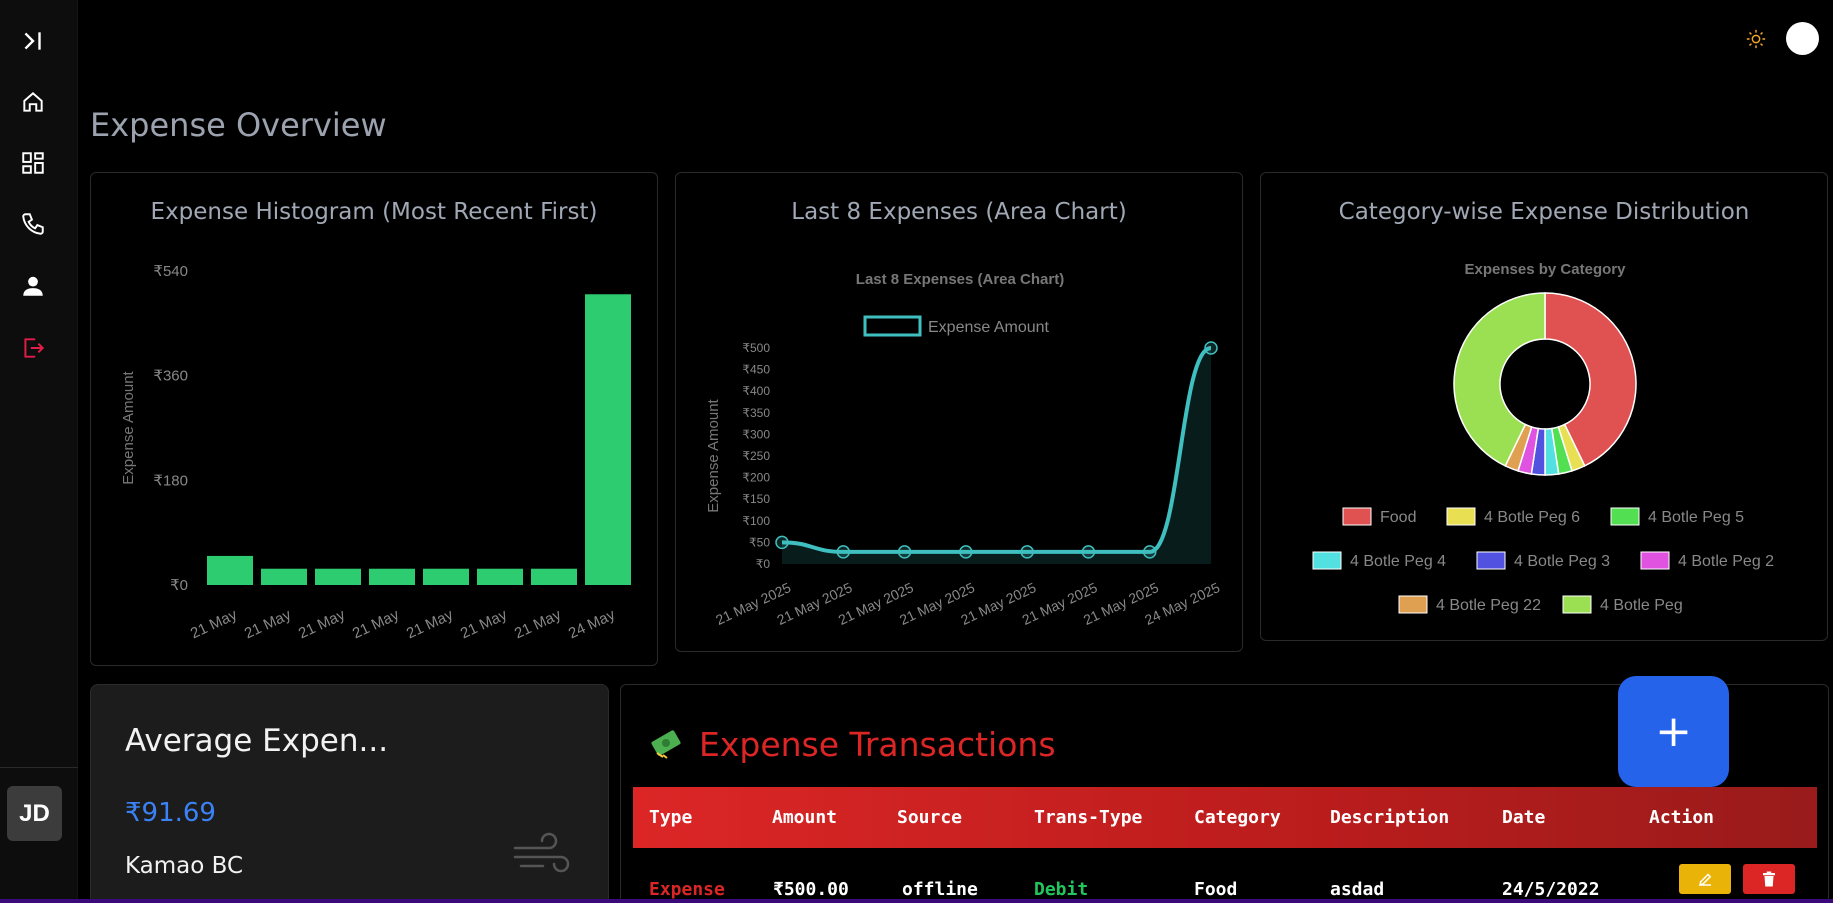  What do you see at coordinates (1398, 517) in the screenshot?
I see `legend-label: Food` at bounding box center [1398, 517].